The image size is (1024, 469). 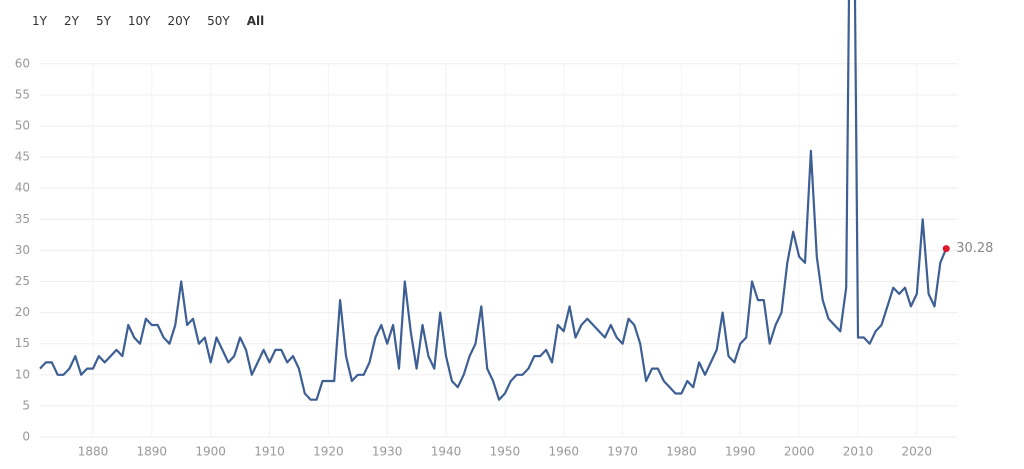 I want to click on range-button: 50Y, so click(x=218, y=21).